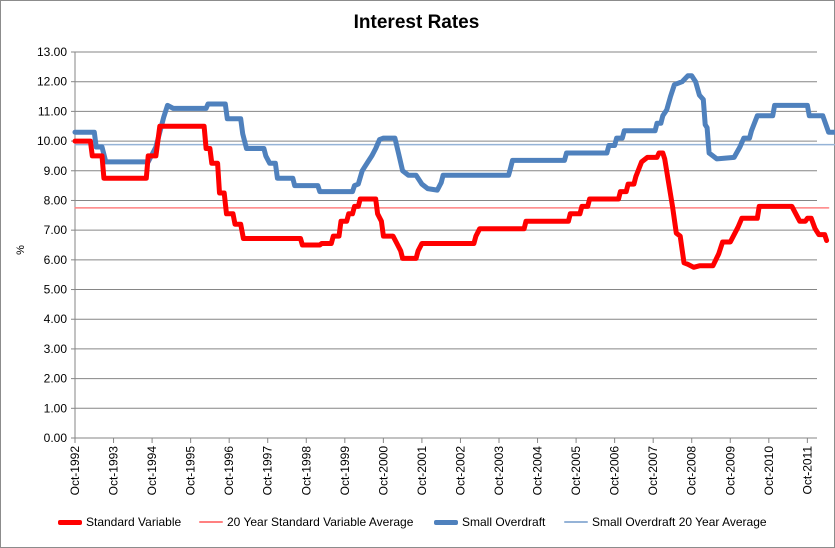 This screenshot has height=548, width=835. Describe the element at coordinates (52, 141) in the screenshot. I see `y-tick-label: 10.00` at that location.